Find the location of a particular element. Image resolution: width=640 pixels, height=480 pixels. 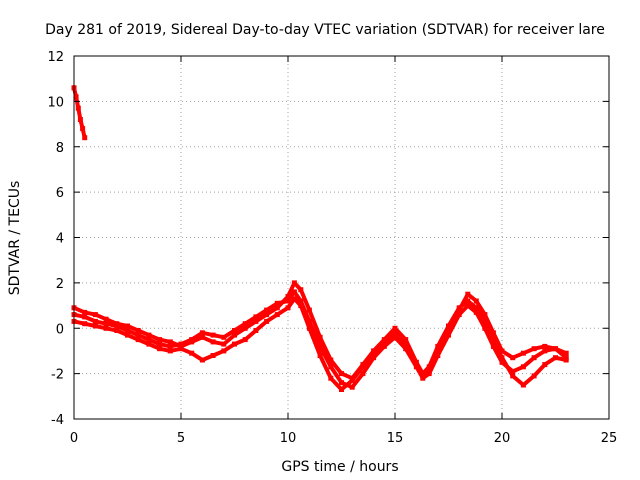

x-tick-label: 0 is located at coordinates (74, 438).